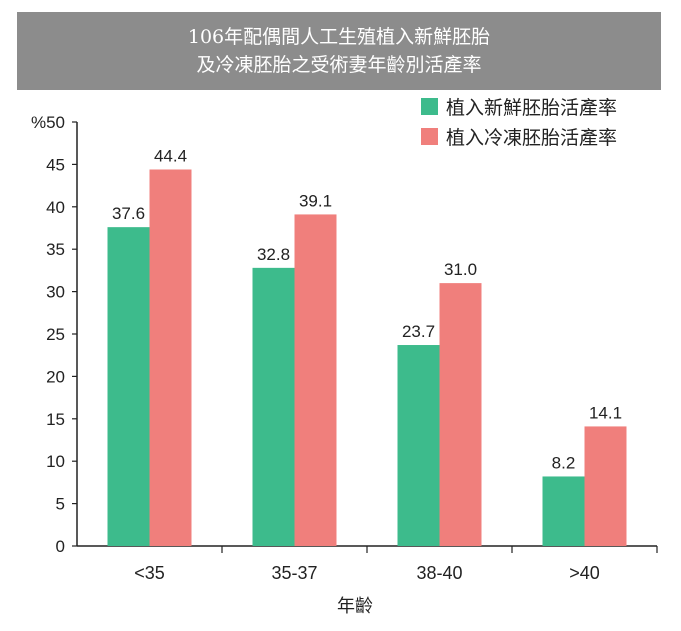 This screenshot has width=681, height=631. I want to click on x-category-label: <35, so click(149, 573).